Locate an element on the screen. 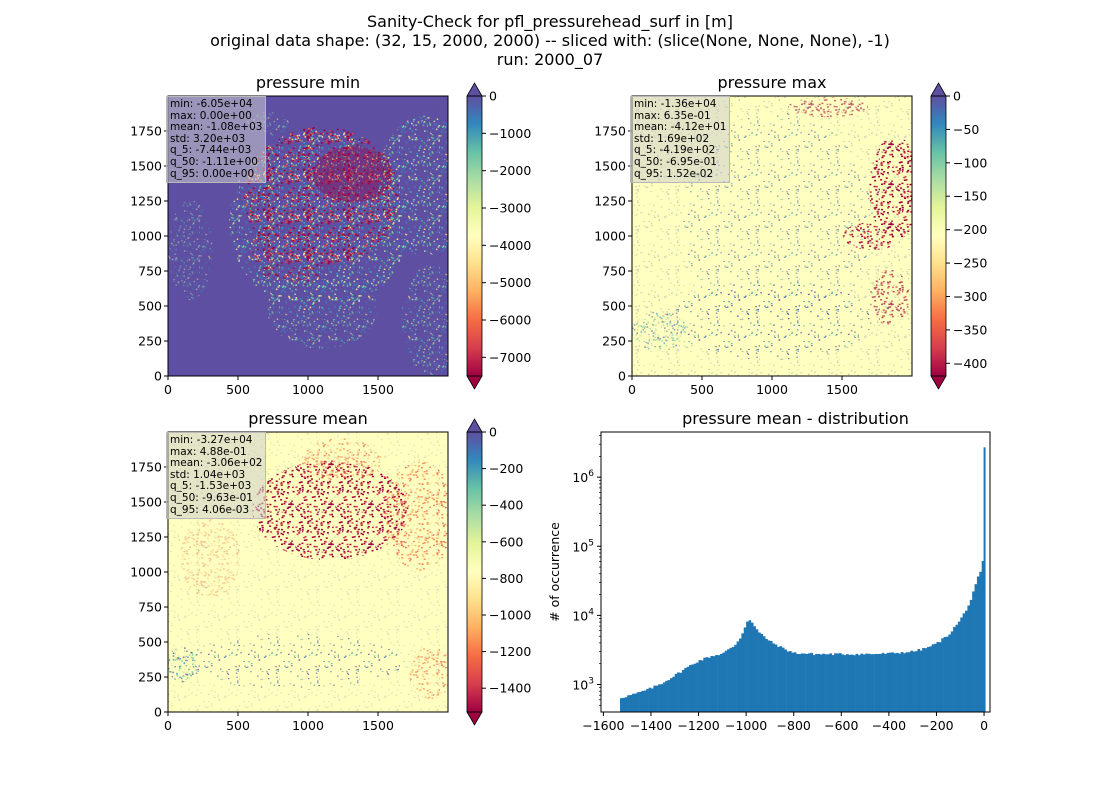 Image resolution: width=1100 pixels, height=800 pixels. stats-line: q_50: -6.95e-01 is located at coordinates (675, 161).